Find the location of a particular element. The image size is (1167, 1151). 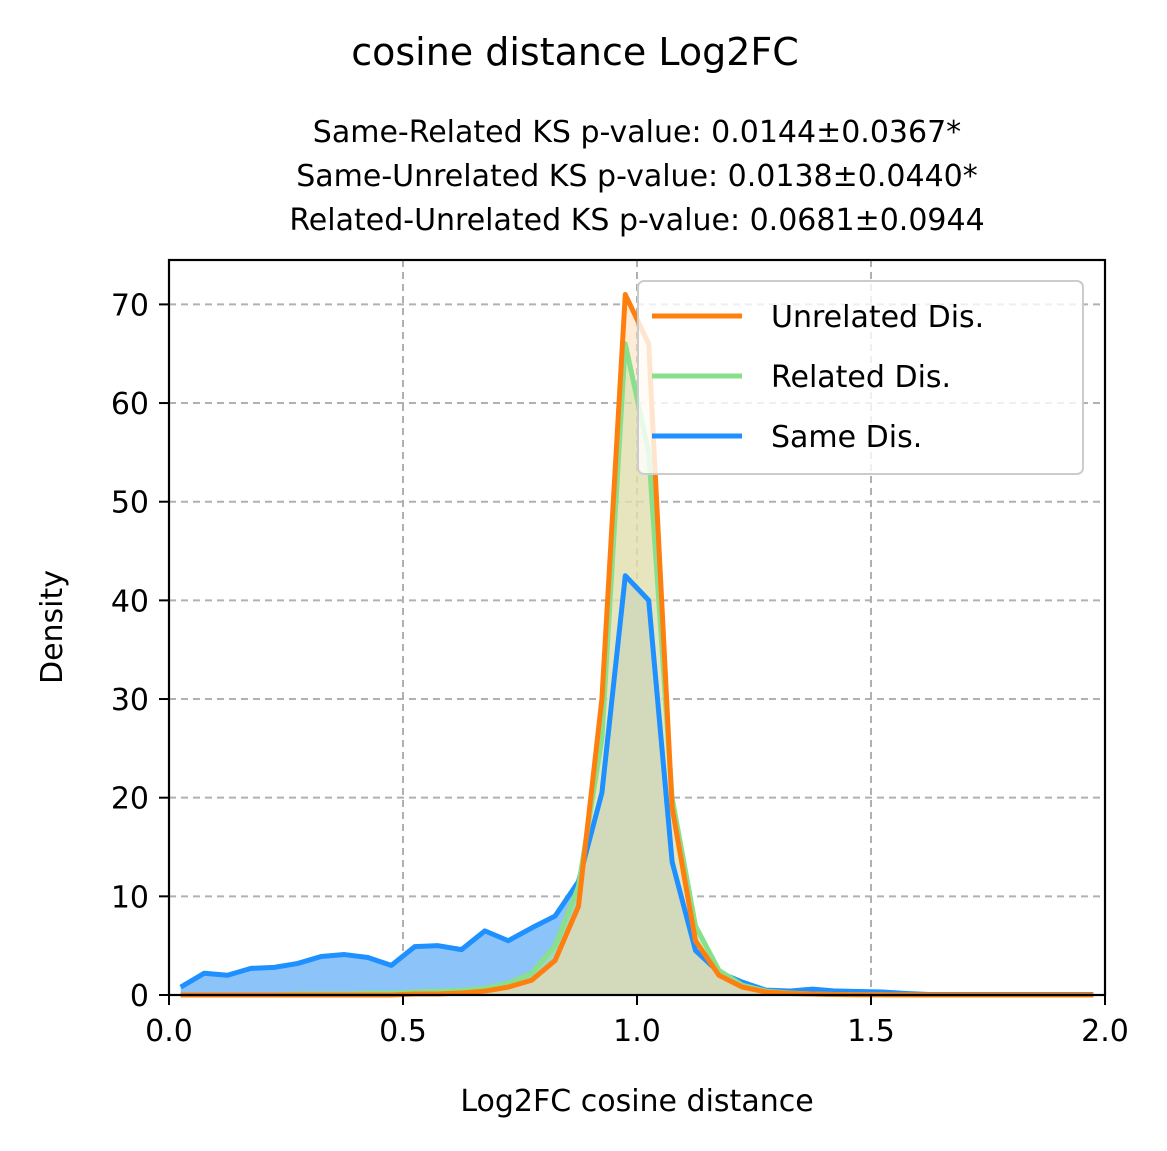

legend-label: Unrelated Dis. is located at coordinates (877, 317).